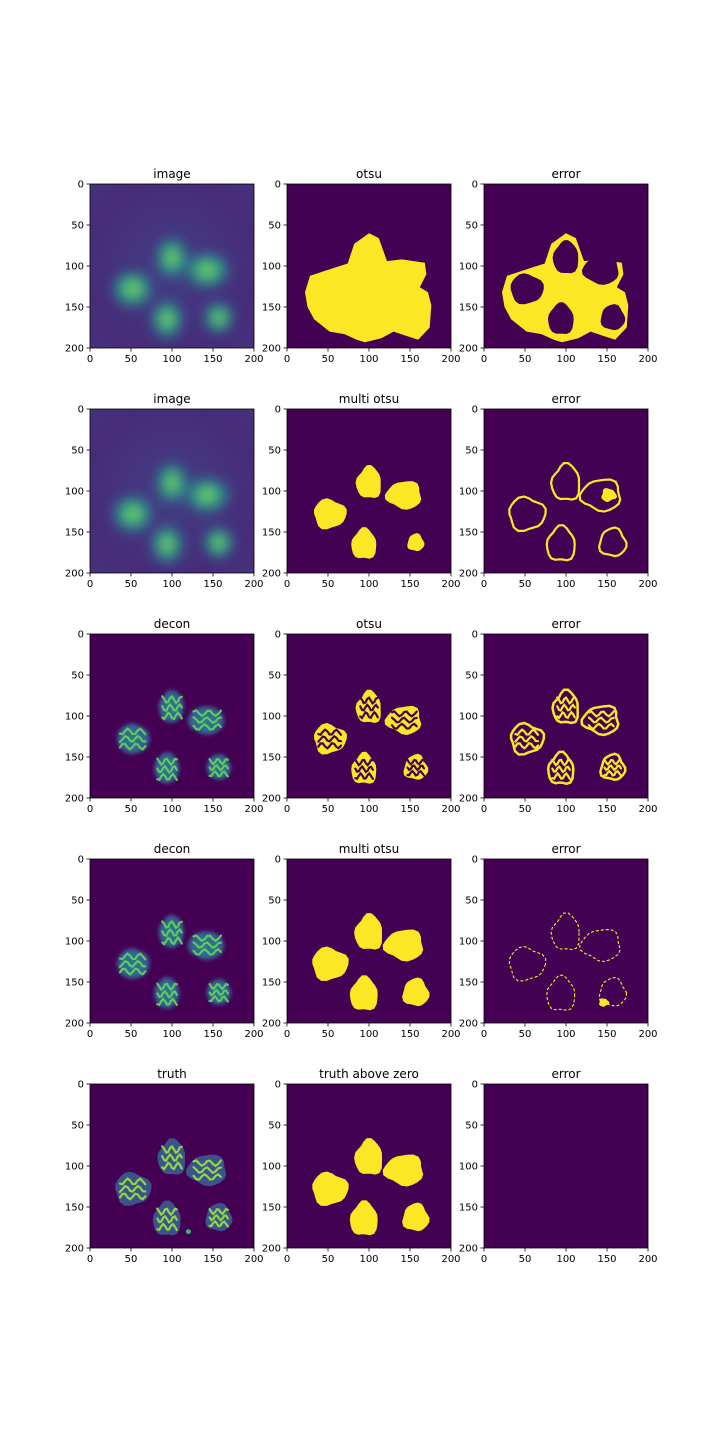  I want to click on cell-bottom-right-gaps, so click(416, 773).